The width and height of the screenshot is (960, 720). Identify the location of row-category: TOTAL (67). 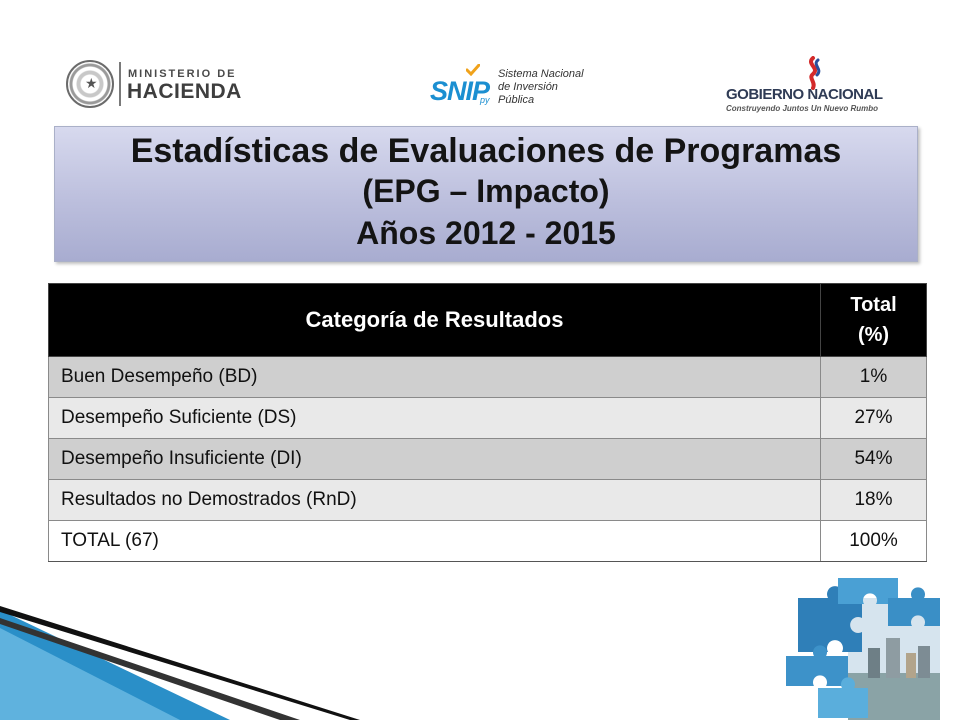
(434, 541).